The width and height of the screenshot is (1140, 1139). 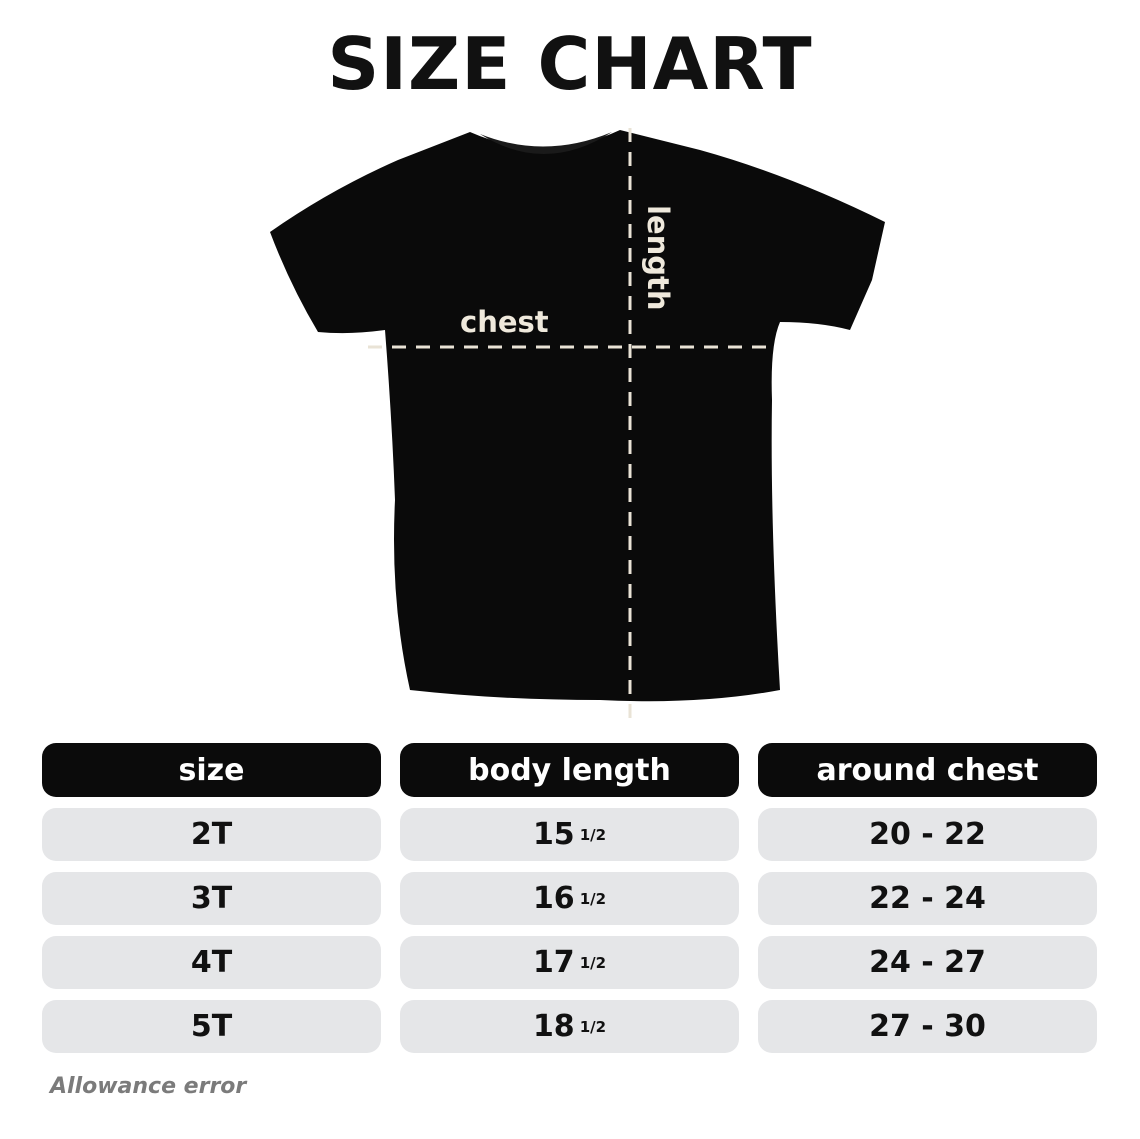 What do you see at coordinates (927, 770) in the screenshot?
I see `header-around-chest: around chest` at bounding box center [927, 770].